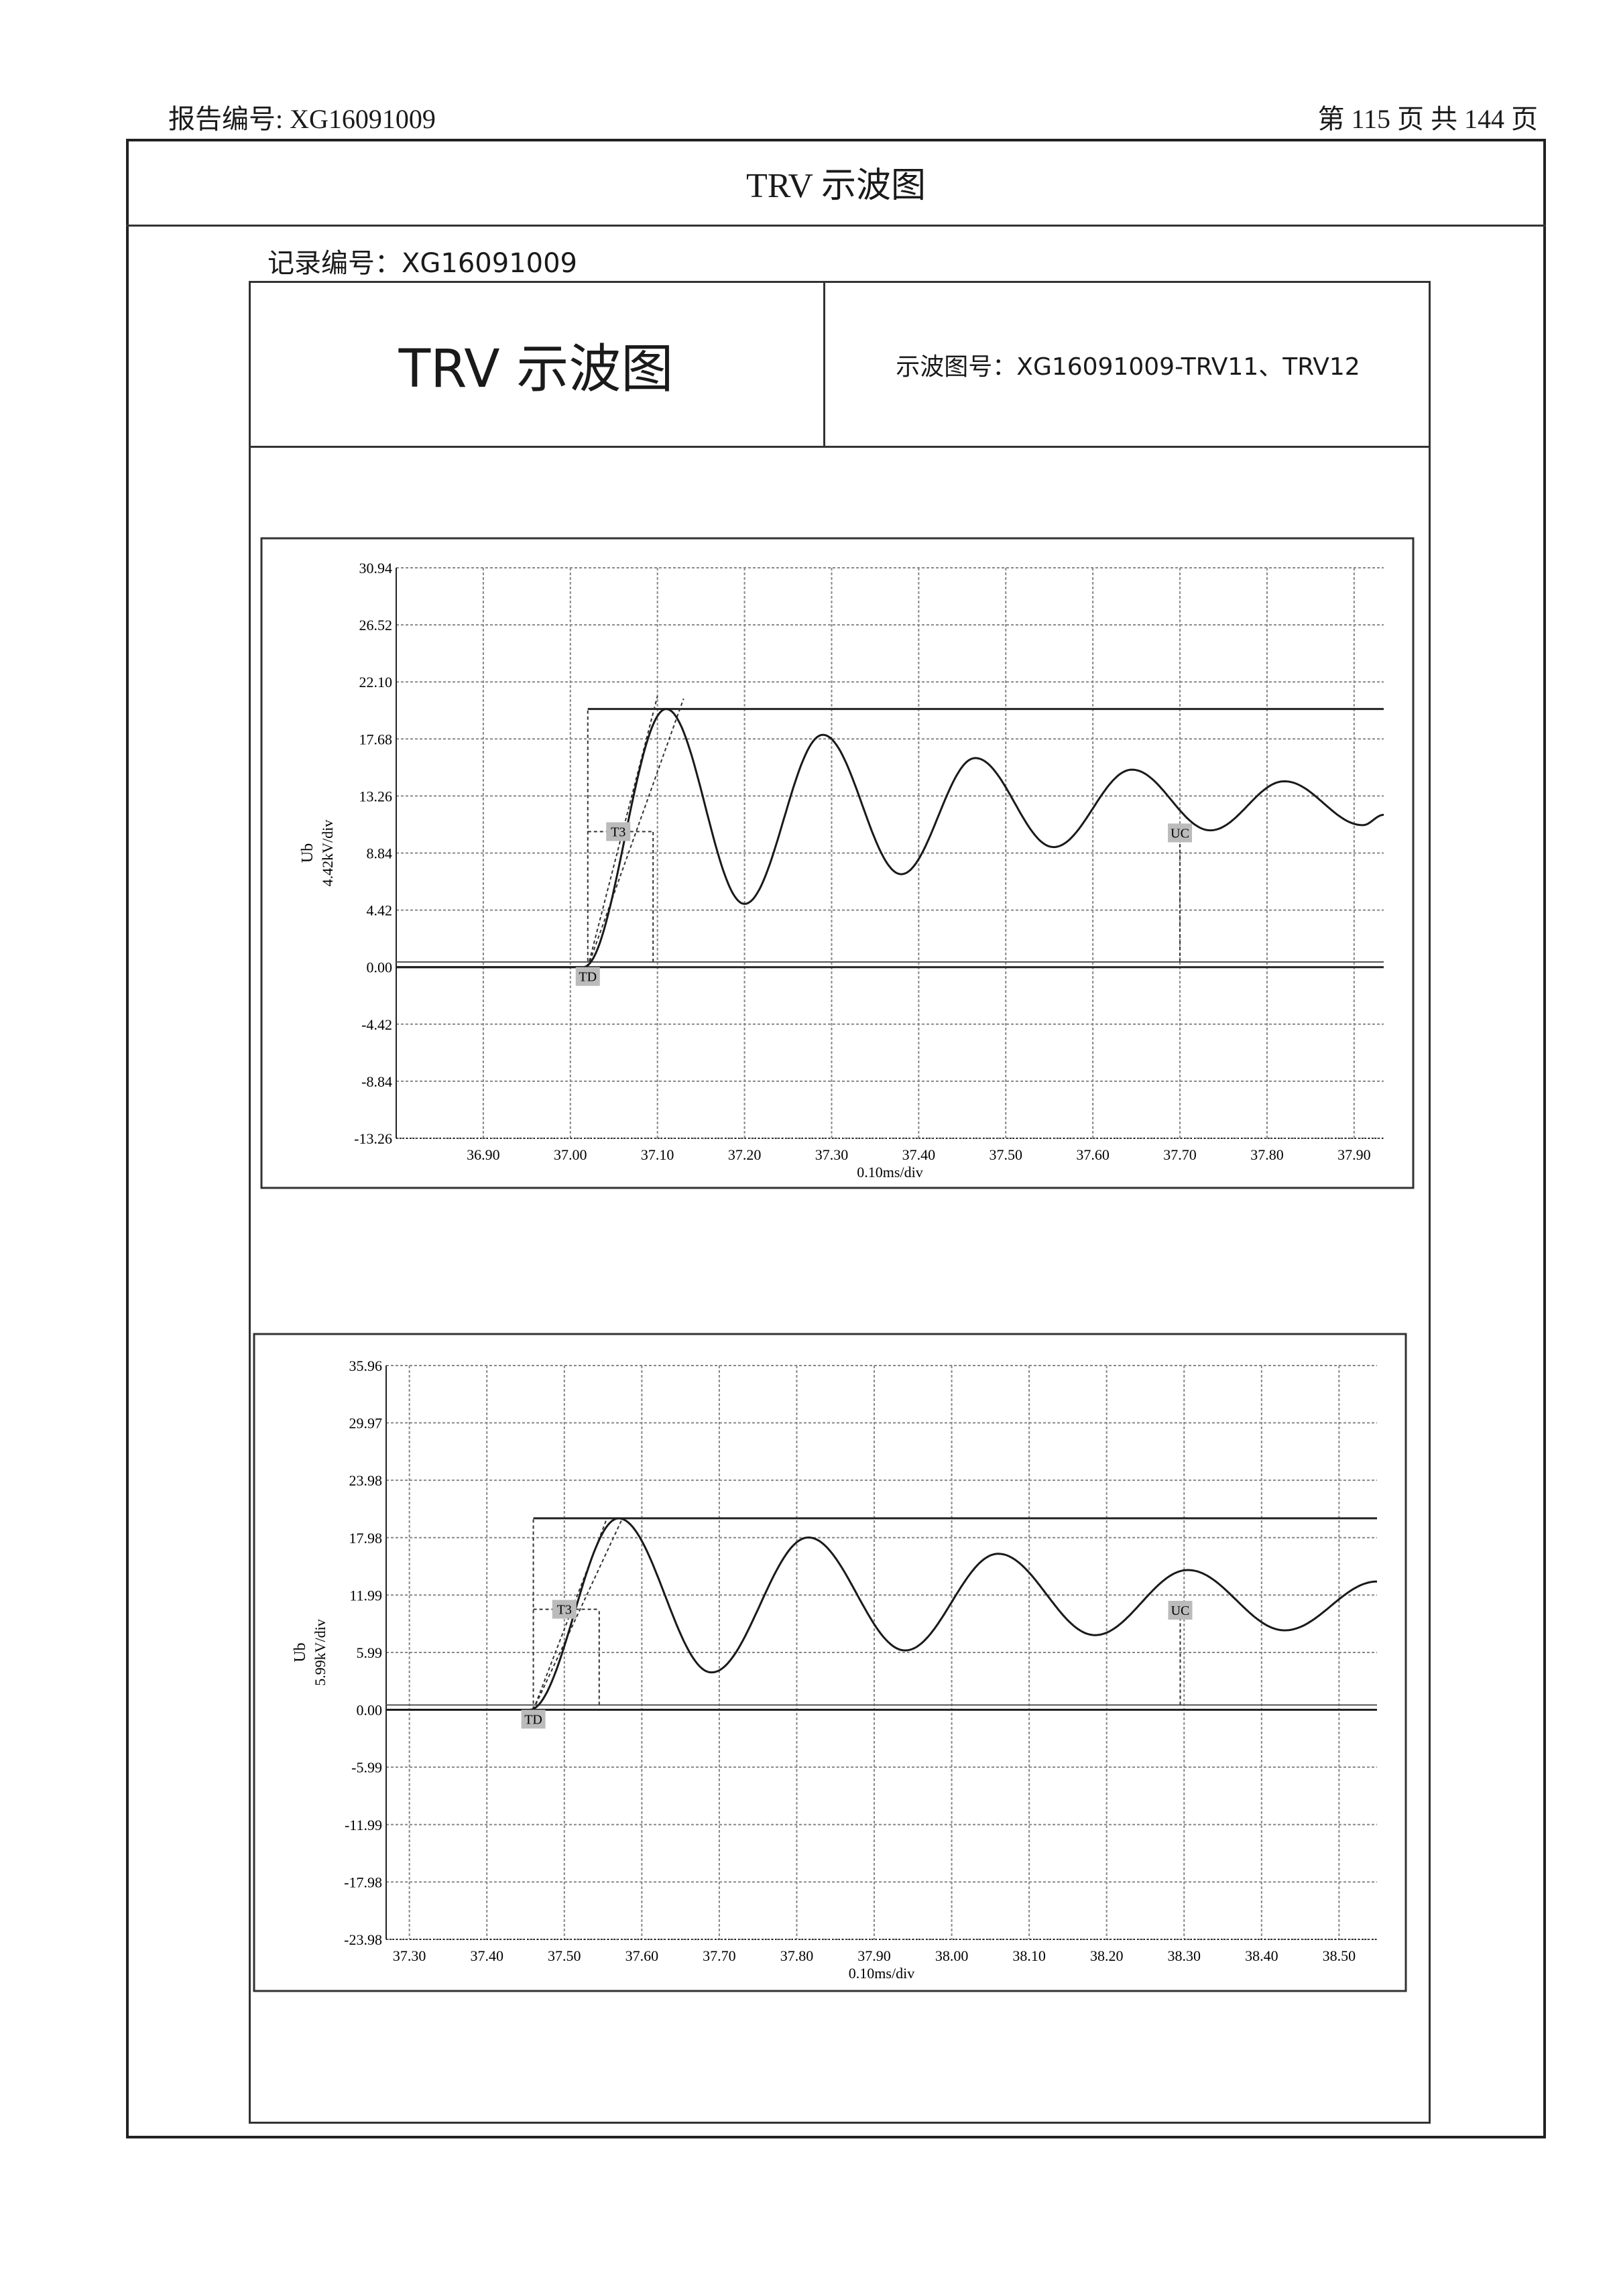  Describe the element at coordinates (380, 853) in the screenshot. I see `y-tick-label: 8.84` at that location.